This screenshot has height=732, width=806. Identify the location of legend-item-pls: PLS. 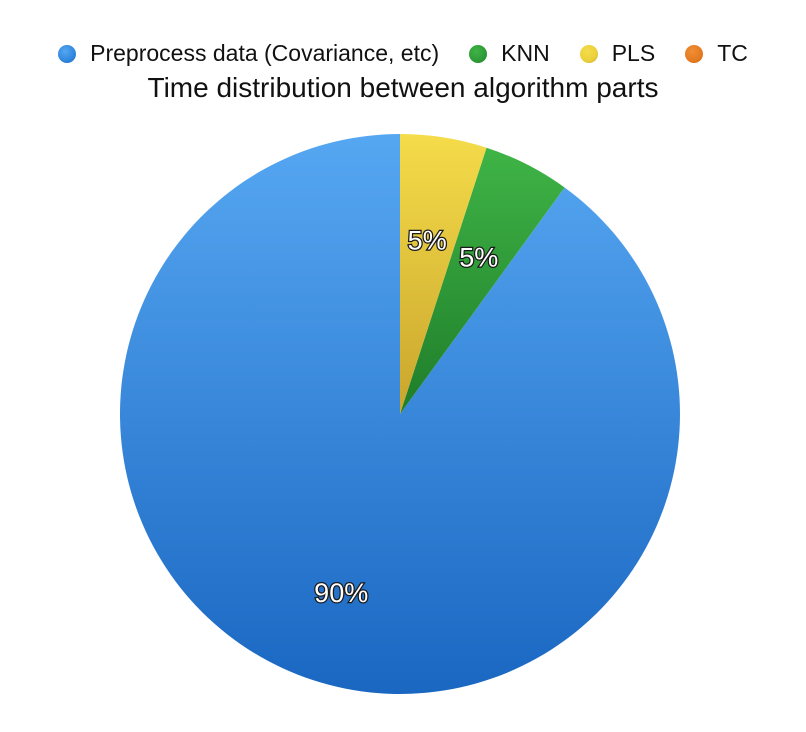
(617, 53).